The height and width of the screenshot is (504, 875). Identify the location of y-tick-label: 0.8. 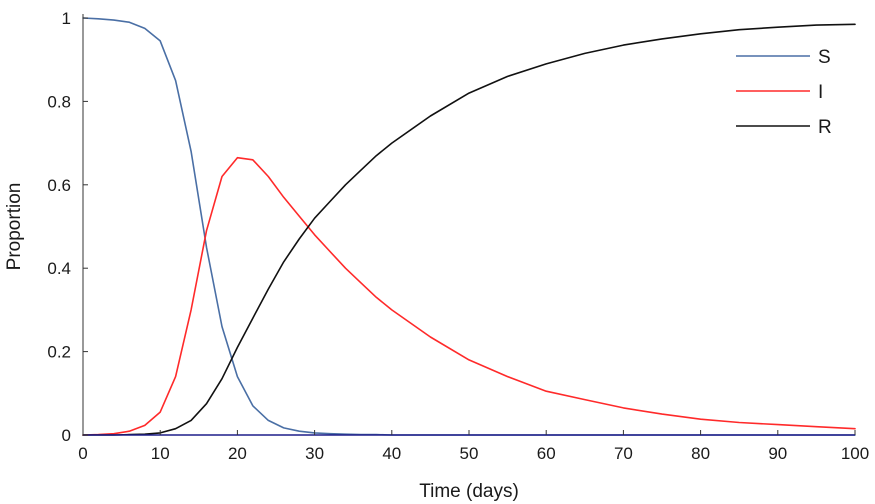
(59, 101).